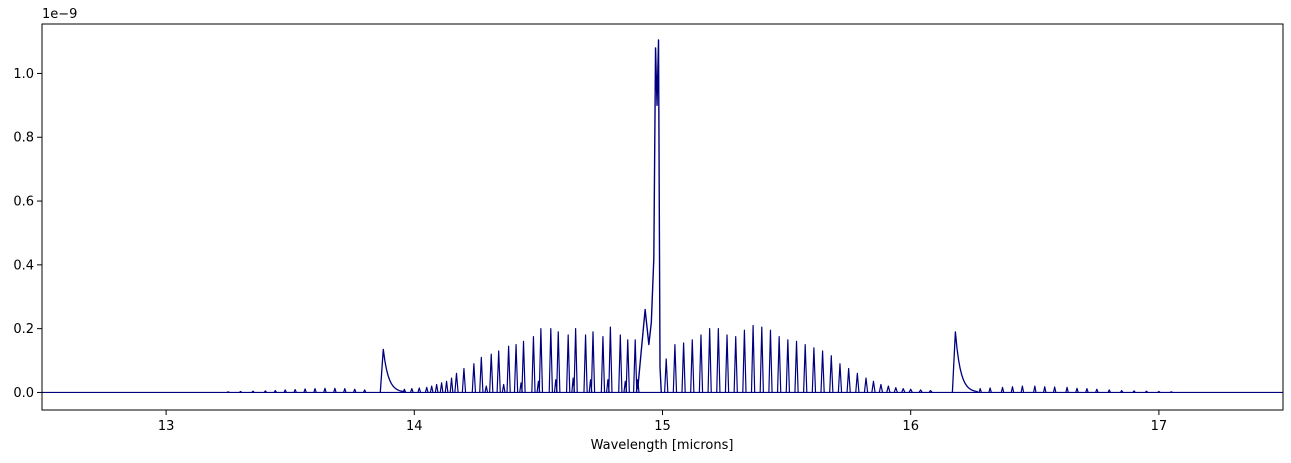 The width and height of the screenshot is (1291, 463). What do you see at coordinates (23, 202) in the screenshot?
I see `y-tick-label: 0.6` at bounding box center [23, 202].